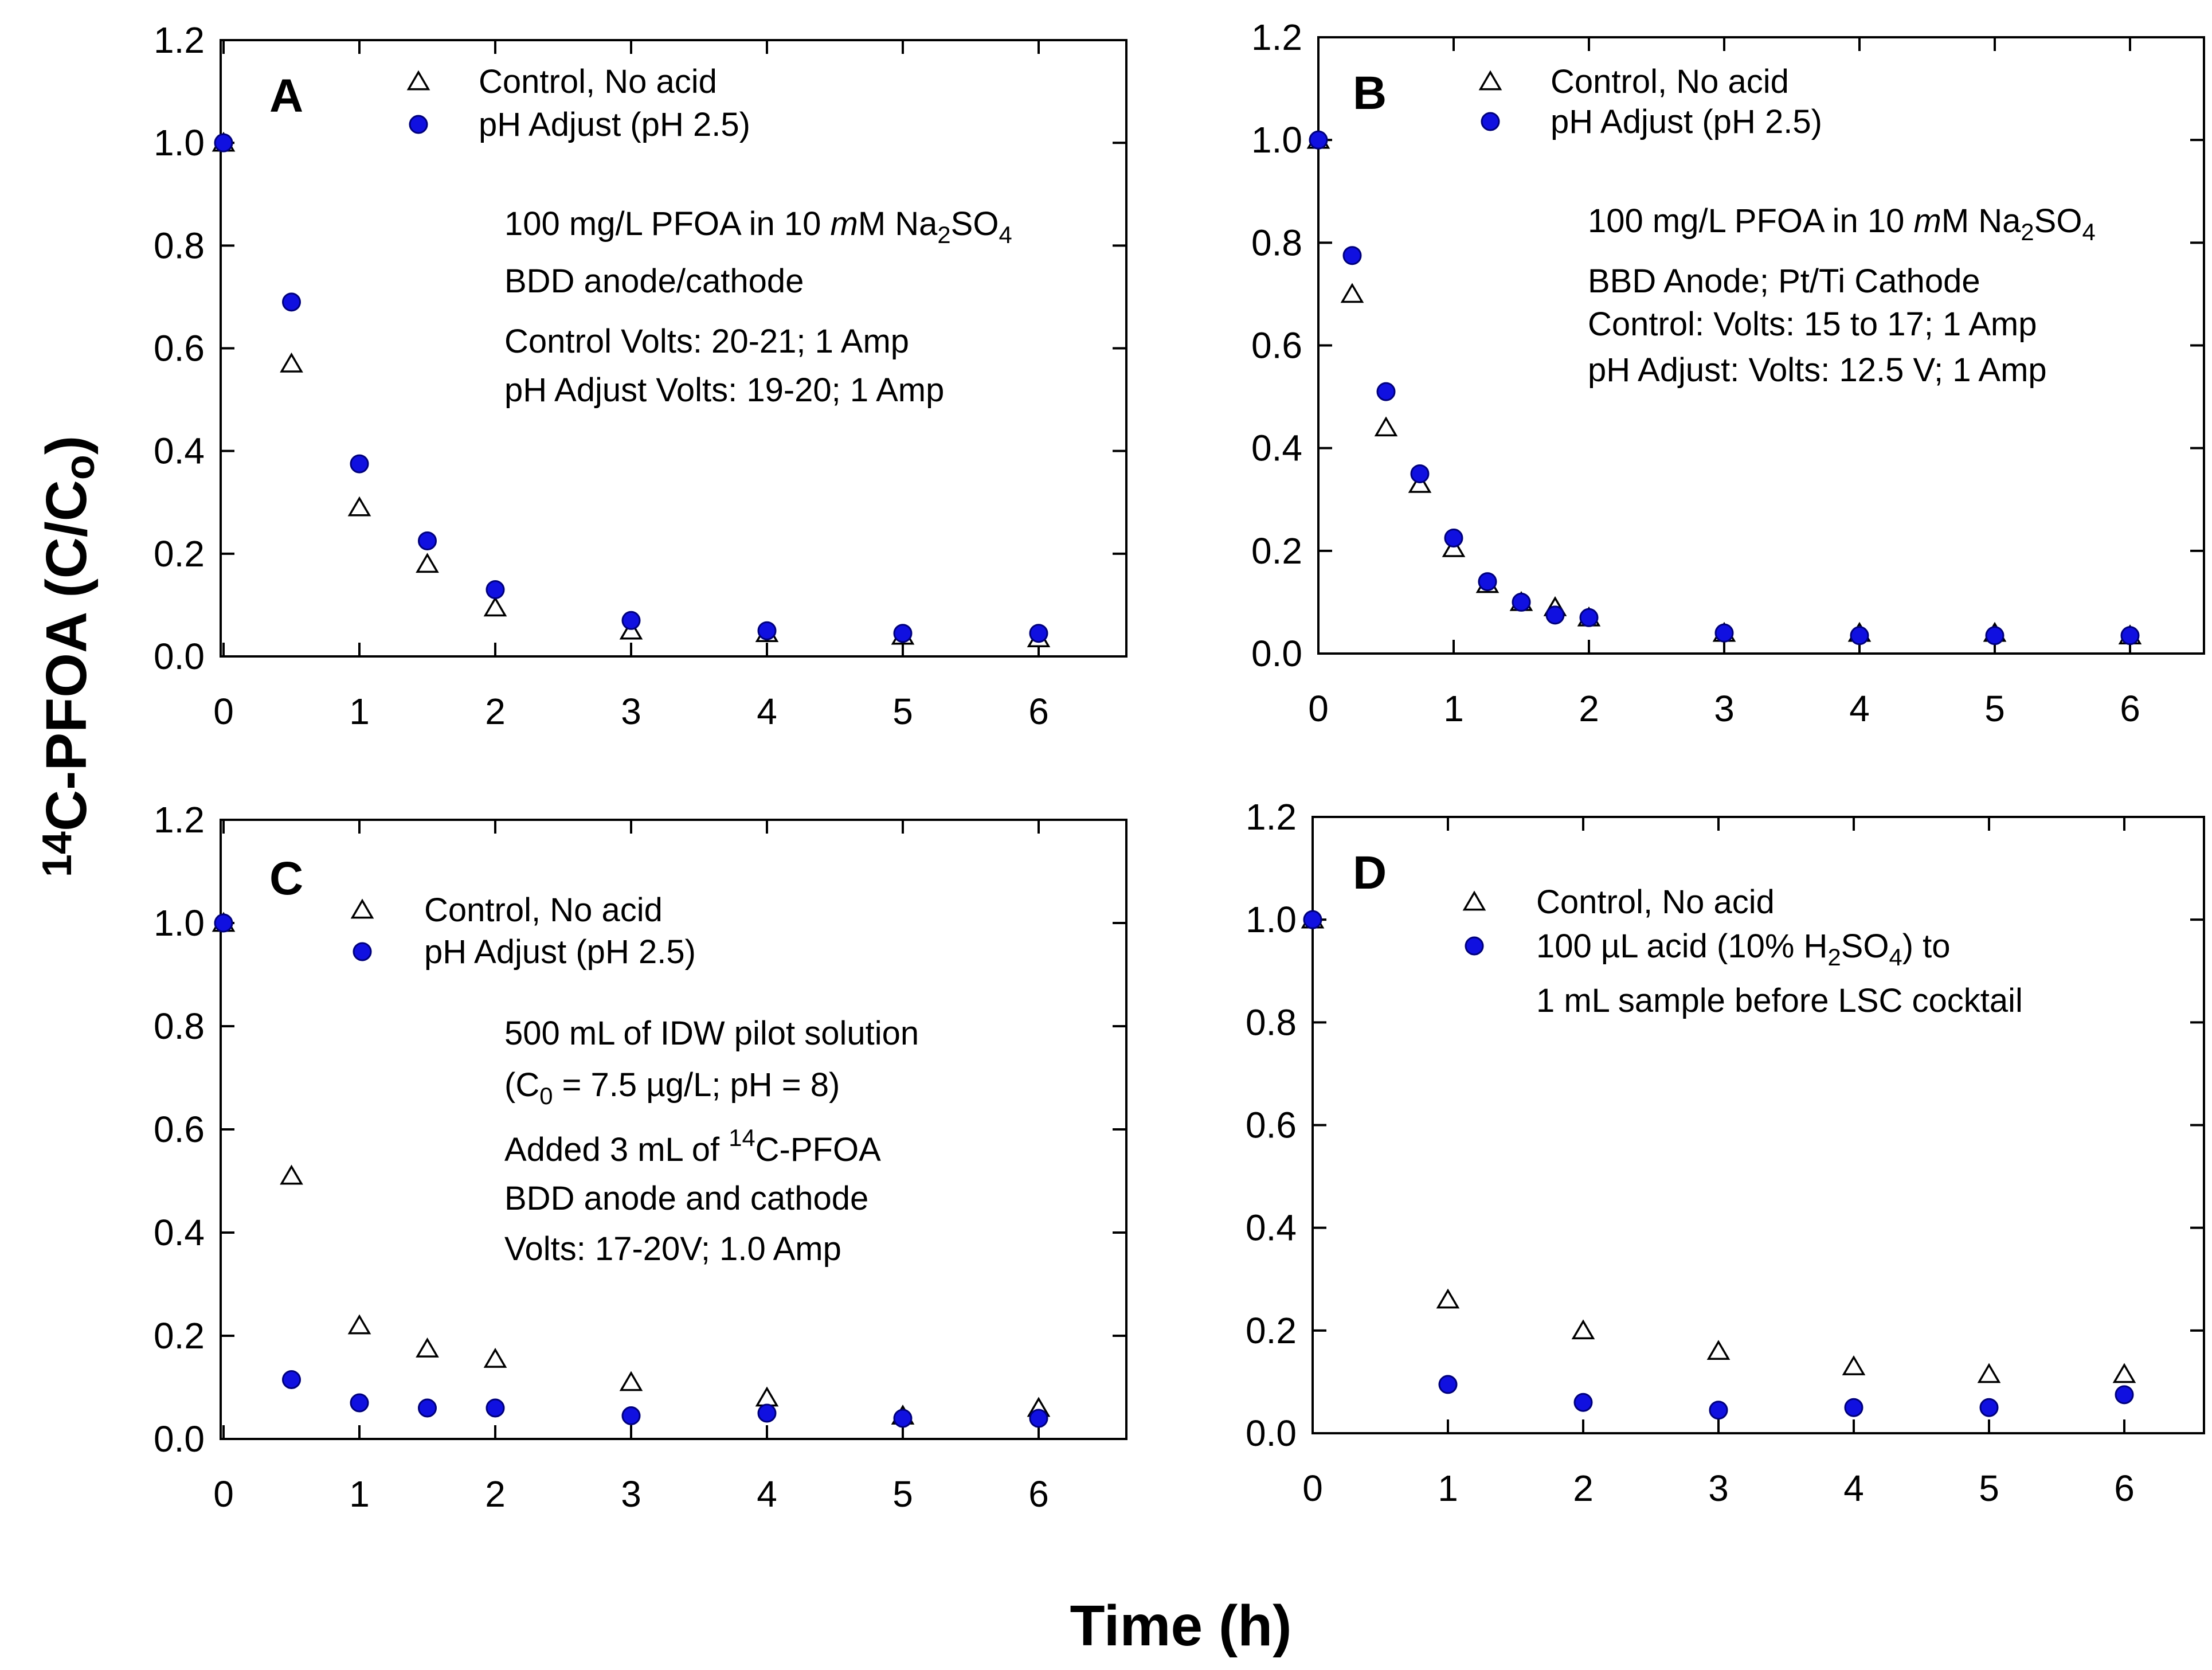  I want to click on panel-c-ytick-label: 0.0, so click(179, 1439).